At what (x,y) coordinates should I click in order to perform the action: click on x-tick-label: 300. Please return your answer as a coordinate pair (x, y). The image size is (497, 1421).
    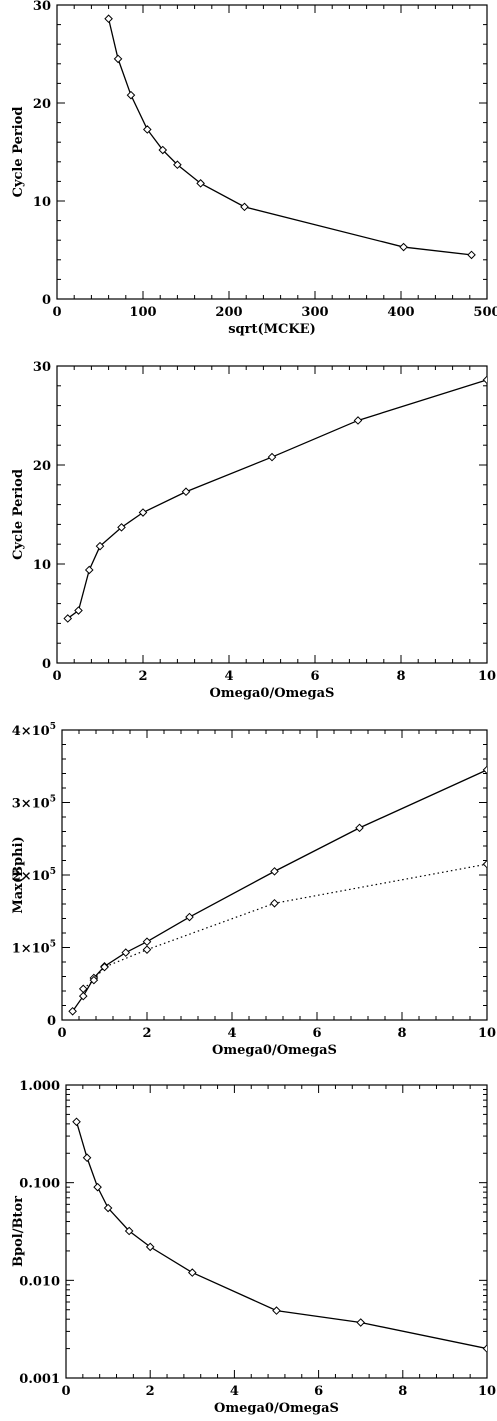
    Looking at the image, I should click on (314, 312).